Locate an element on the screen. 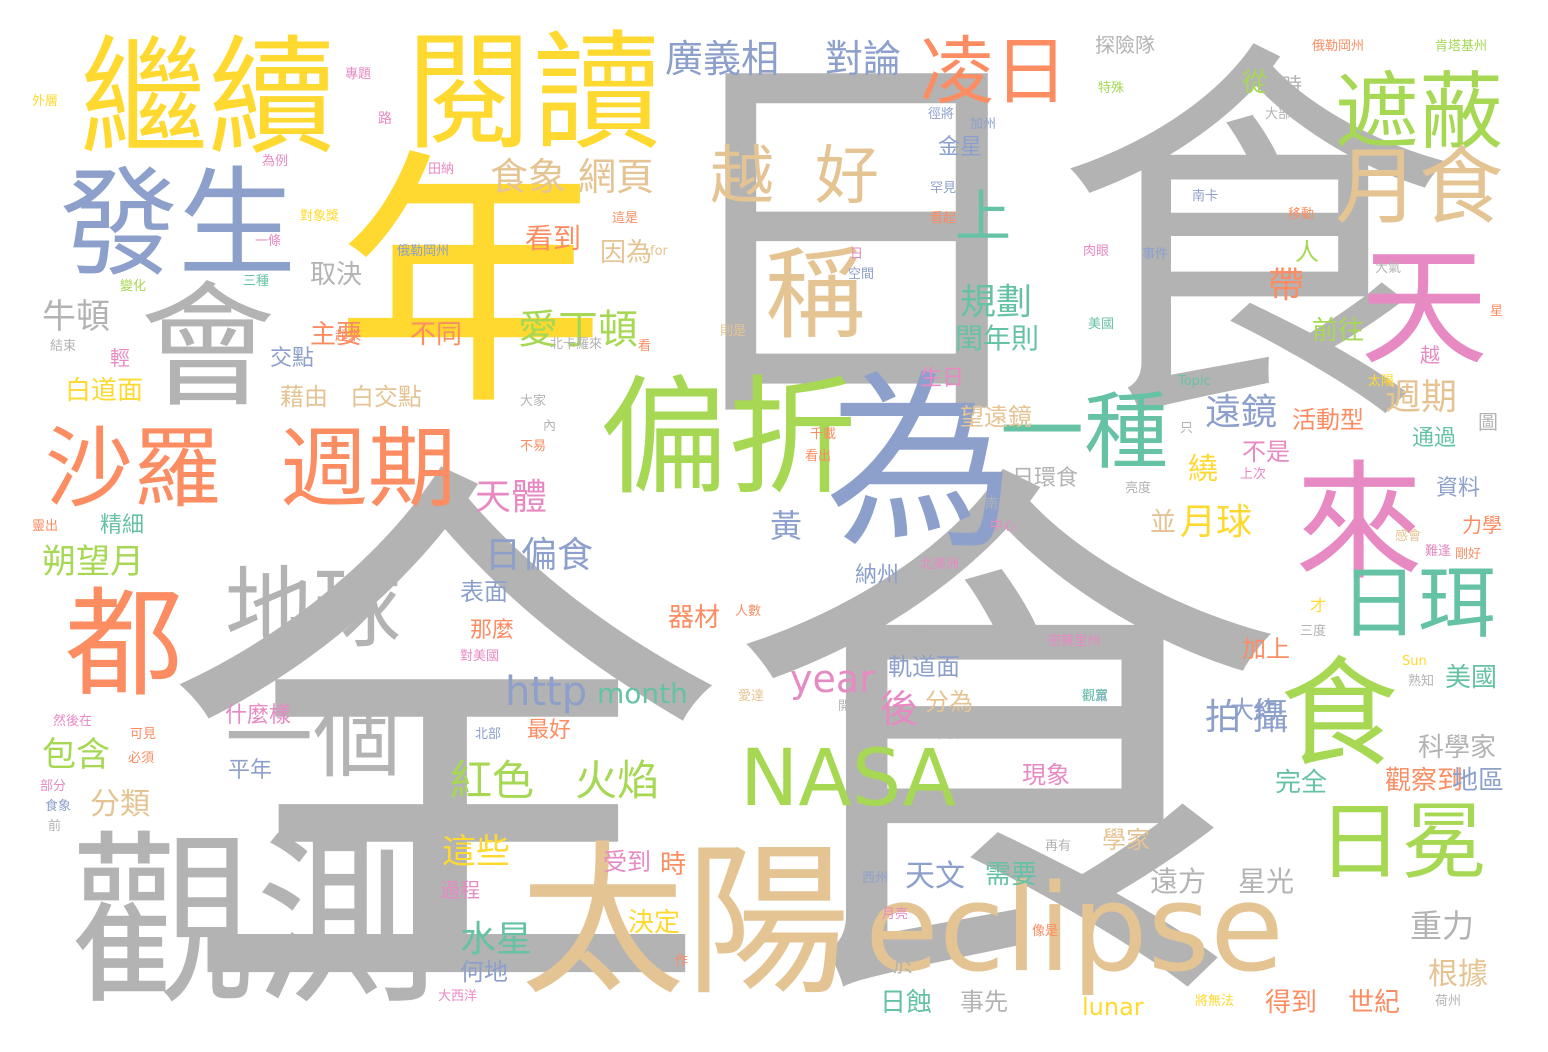 This screenshot has height=1052, width=1548. word-部分: 部分 is located at coordinates (53, 786).